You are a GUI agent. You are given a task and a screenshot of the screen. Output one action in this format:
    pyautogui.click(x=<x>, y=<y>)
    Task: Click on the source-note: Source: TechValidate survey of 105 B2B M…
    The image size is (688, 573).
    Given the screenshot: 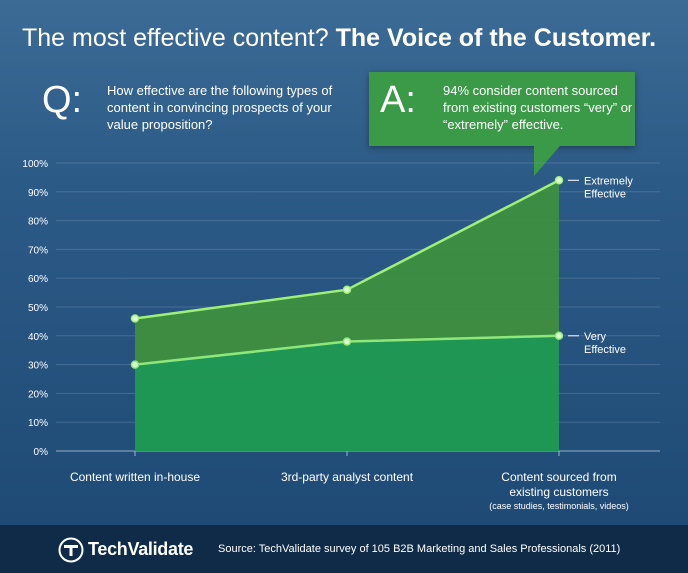 What is the action you would take?
    pyautogui.click(x=419, y=549)
    